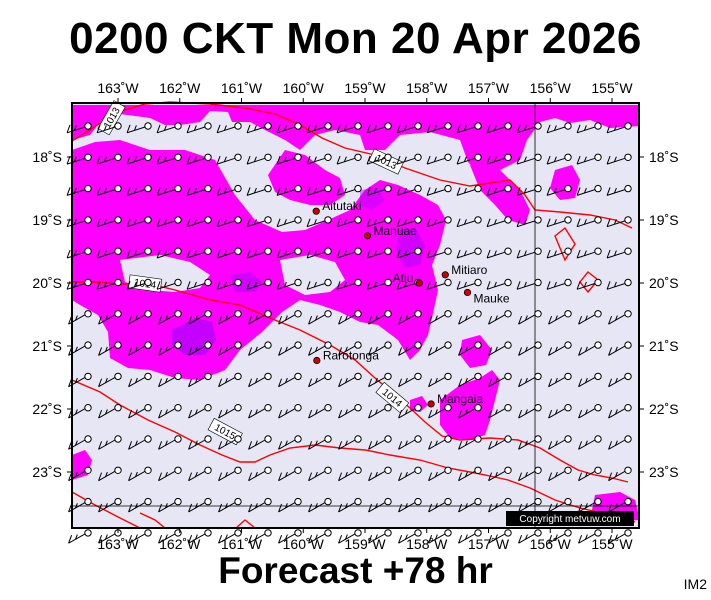 Image resolution: width=711 pixels, height=600 pixels. I want to click on place-marker: Rarotonga, so click(346, 356).